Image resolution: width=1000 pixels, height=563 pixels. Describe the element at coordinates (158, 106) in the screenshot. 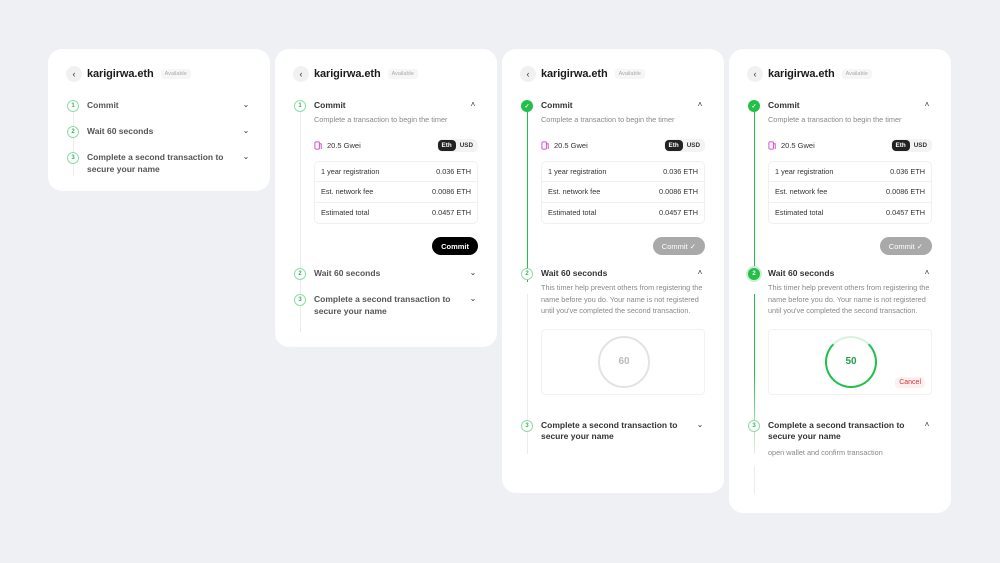

I see `step-commit: 1 Commit ⌄` at that location.